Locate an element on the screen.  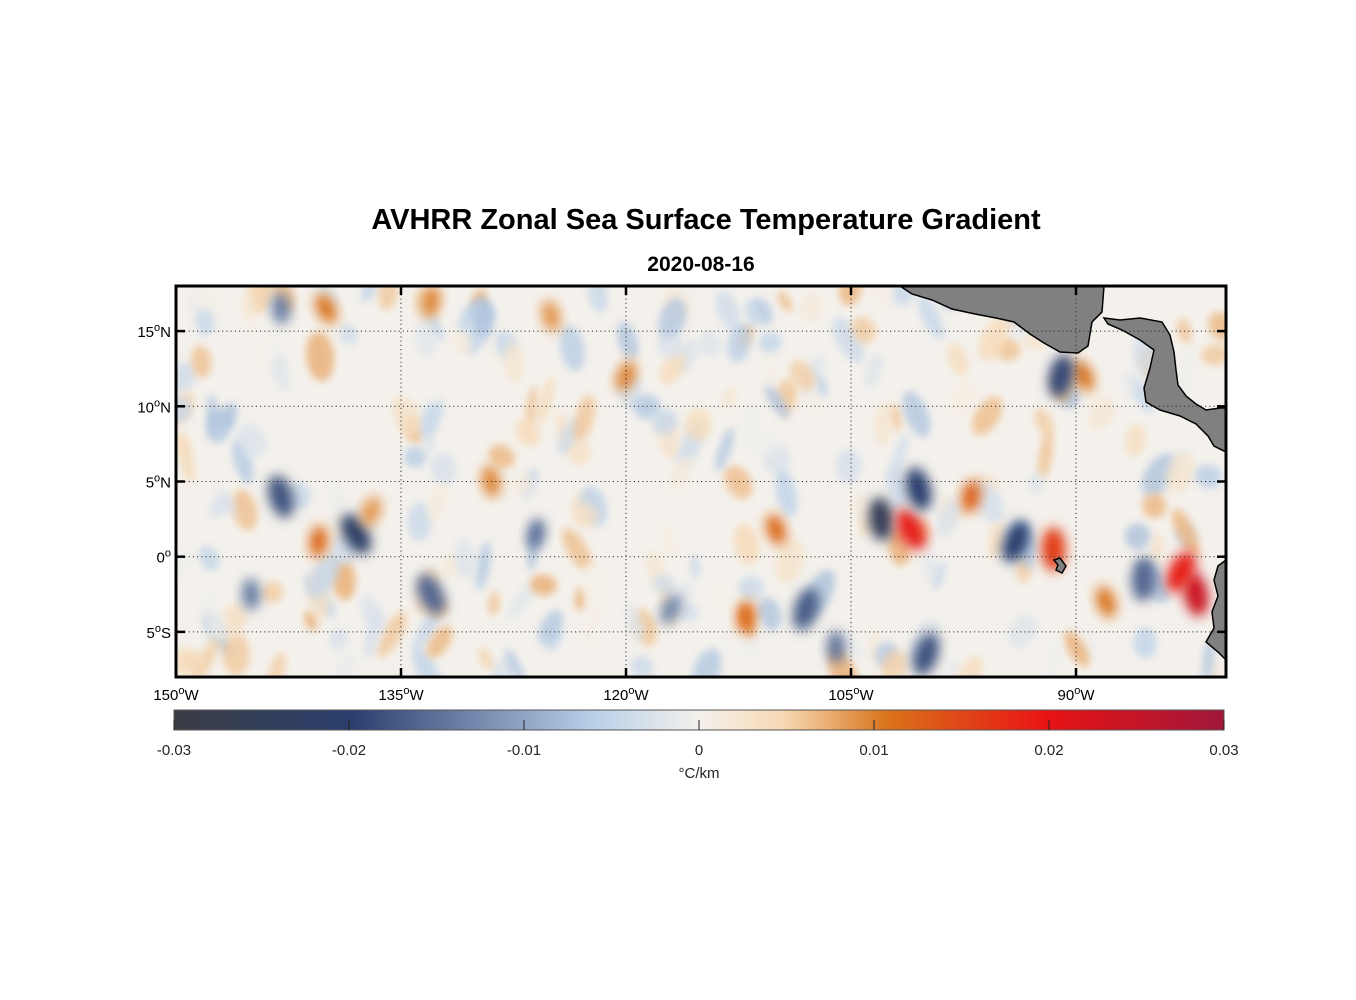
land-central-america is located at coordinates (1062, 369).